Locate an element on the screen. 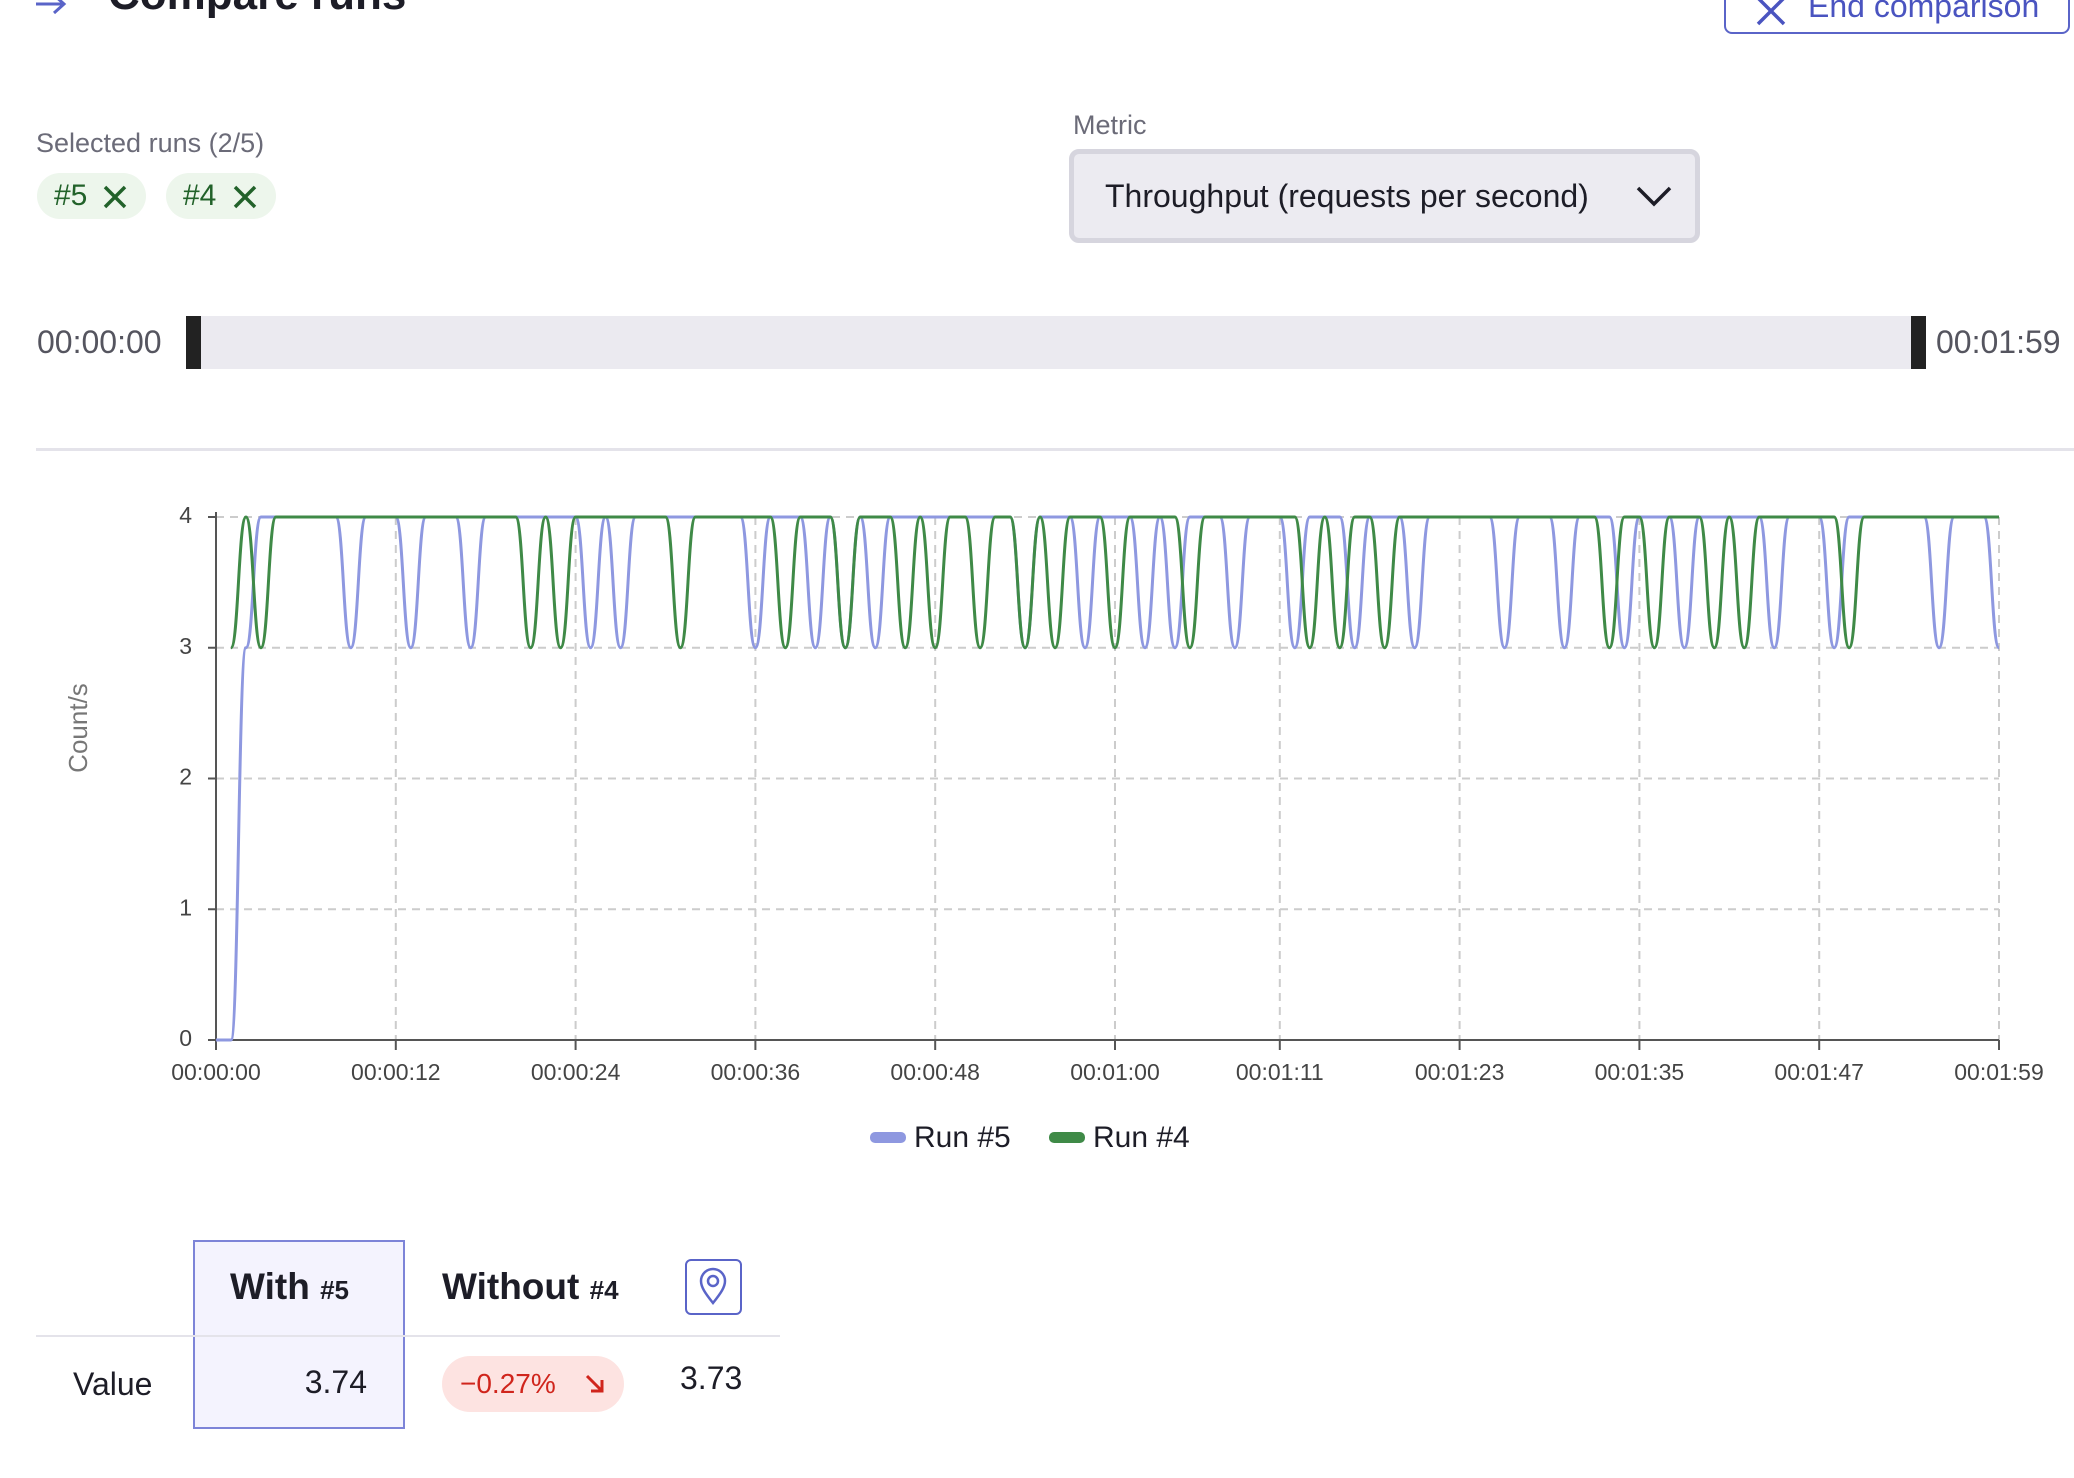  metric-value: Throughput (requests per second) is located at coordinates (1347, 196).